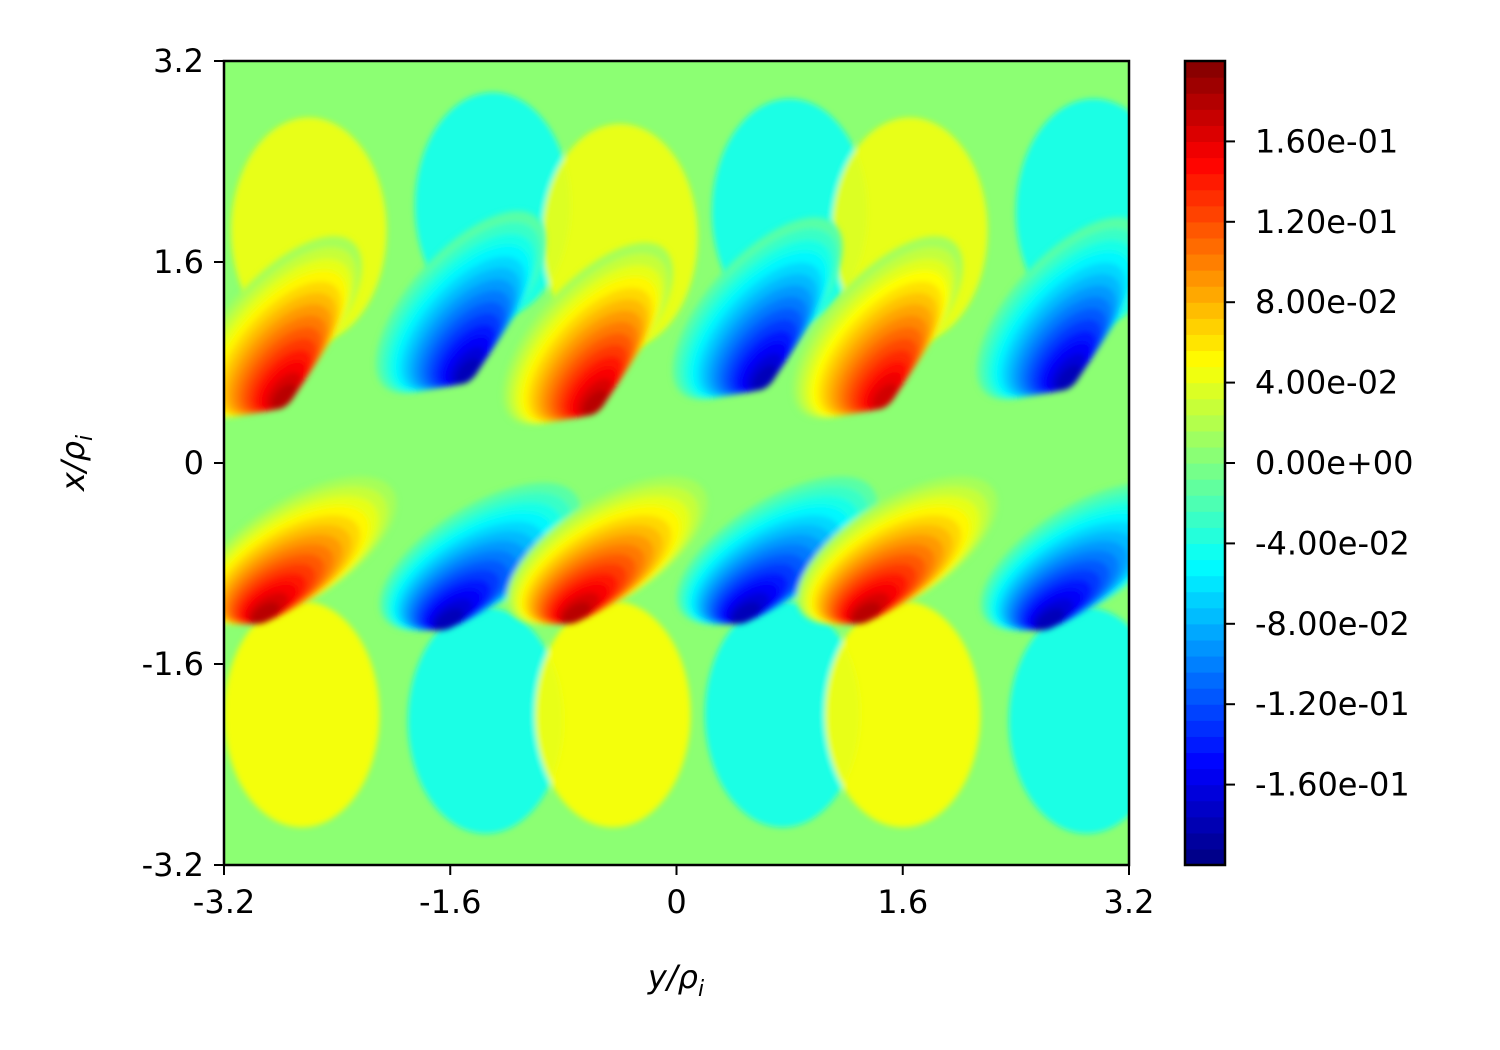 Image resolution: width=1500 pixels, height=1050 pixels. I want to click on colorbar-tick-label: -1.20e-01, so click(1332, 704).